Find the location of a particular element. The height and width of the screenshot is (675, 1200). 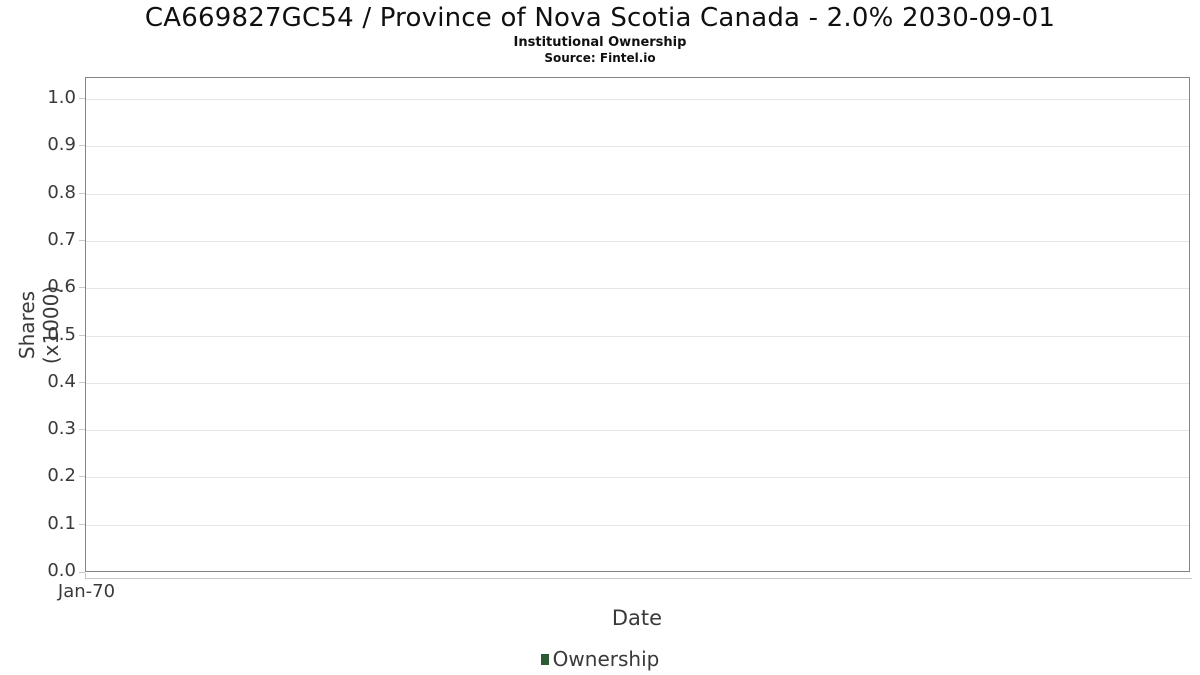

x-tick-mark is located at coordinates (85, 576).